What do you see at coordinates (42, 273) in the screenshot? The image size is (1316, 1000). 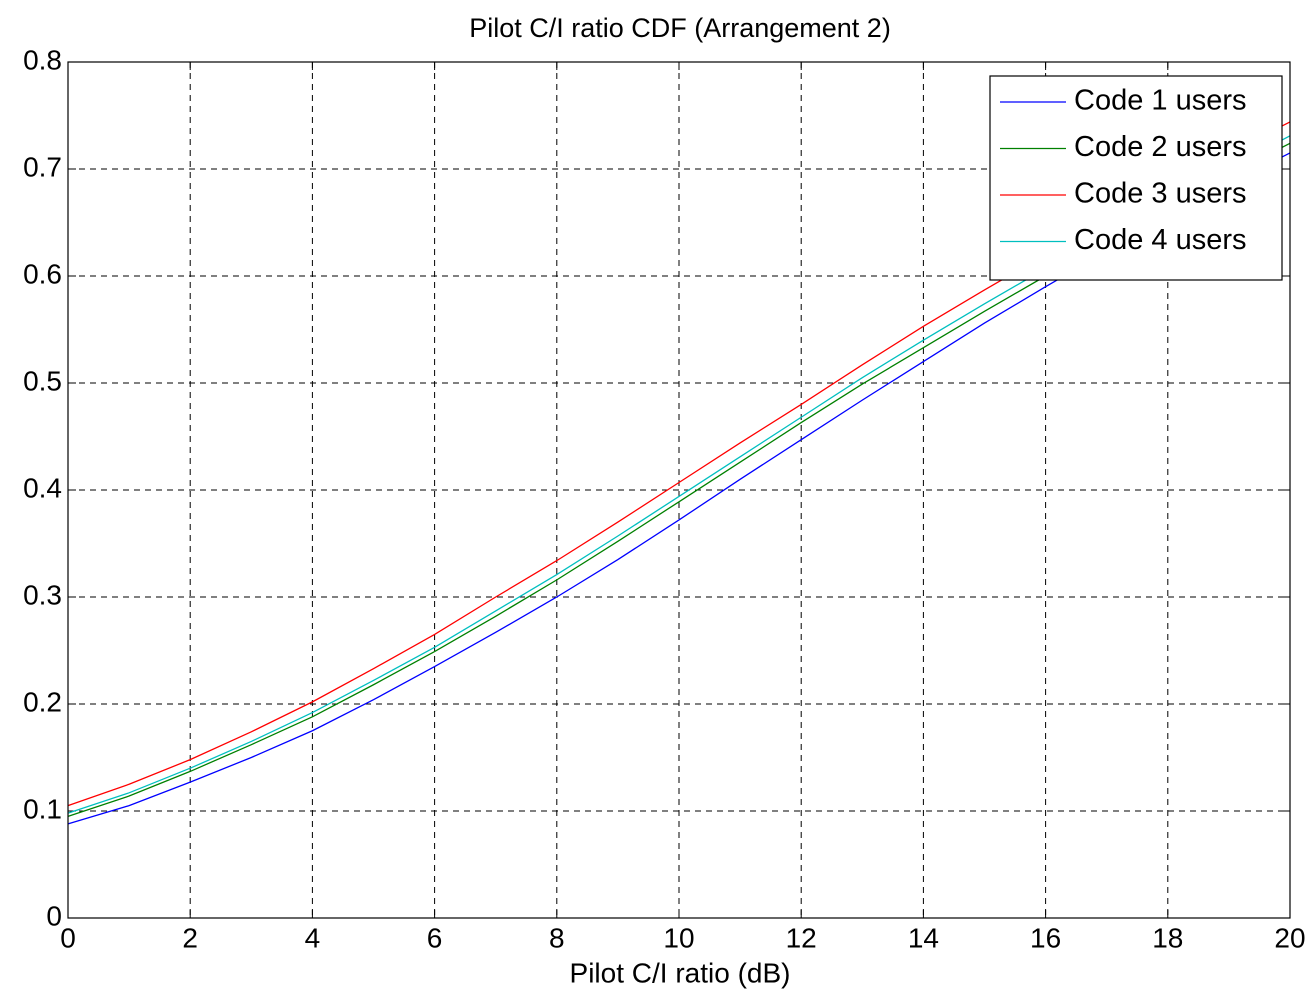 I see `y-tick-label: 0.6` at bounding box center [42, 273].